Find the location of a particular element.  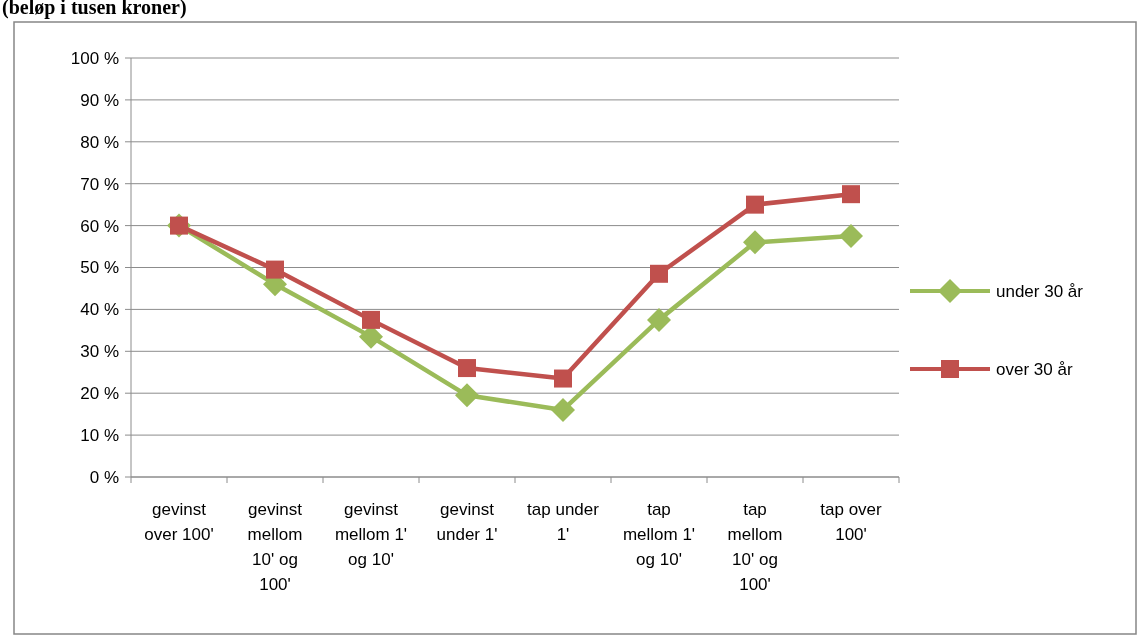

chart-title: (beløp i tusen kroner) is located at coordinates (94, 9).